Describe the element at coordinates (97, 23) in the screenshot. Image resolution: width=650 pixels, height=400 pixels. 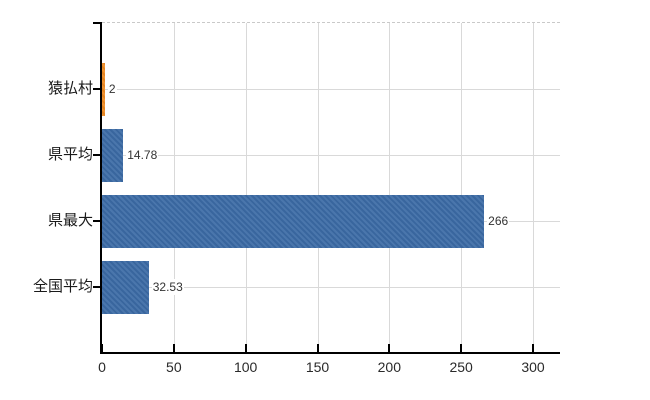
I see `y-axis-top-cap` at that location.